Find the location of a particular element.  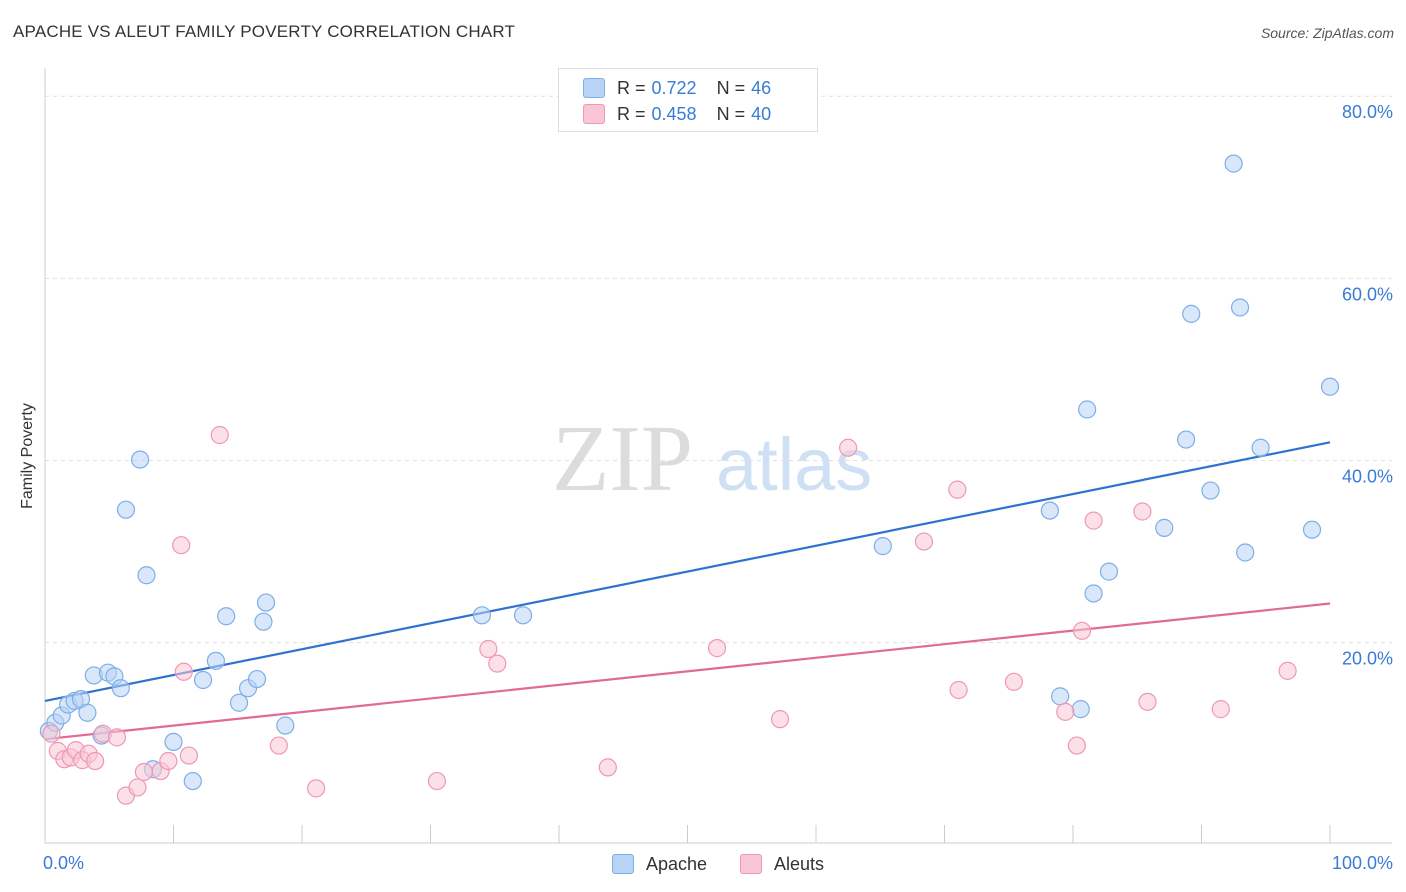

y-tick-label: 60.0% is located at coordinates (1367, 294).